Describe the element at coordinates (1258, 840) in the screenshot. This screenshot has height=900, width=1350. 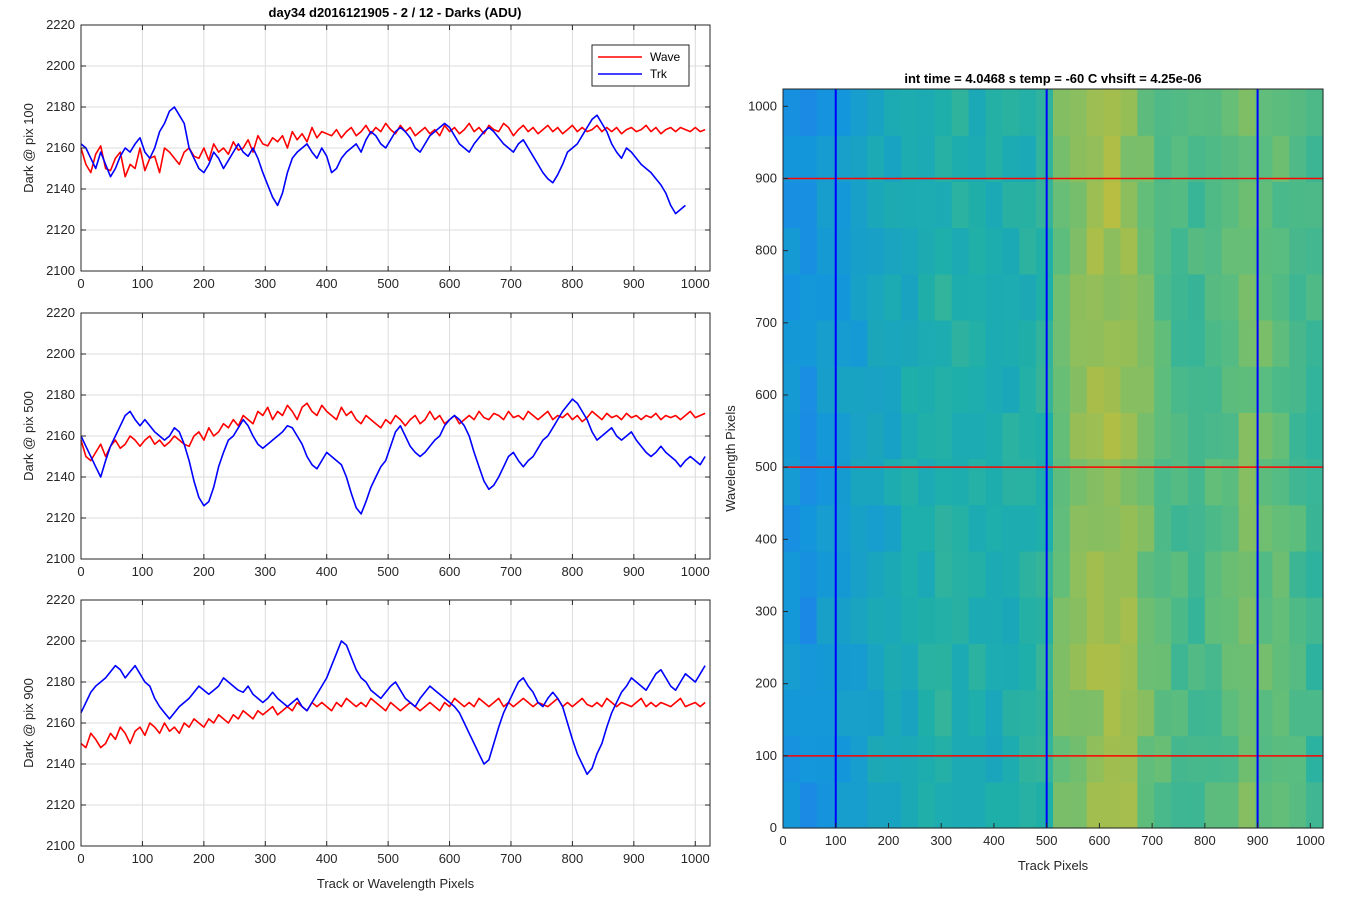
I see `x-tick-label: 900` at that location.